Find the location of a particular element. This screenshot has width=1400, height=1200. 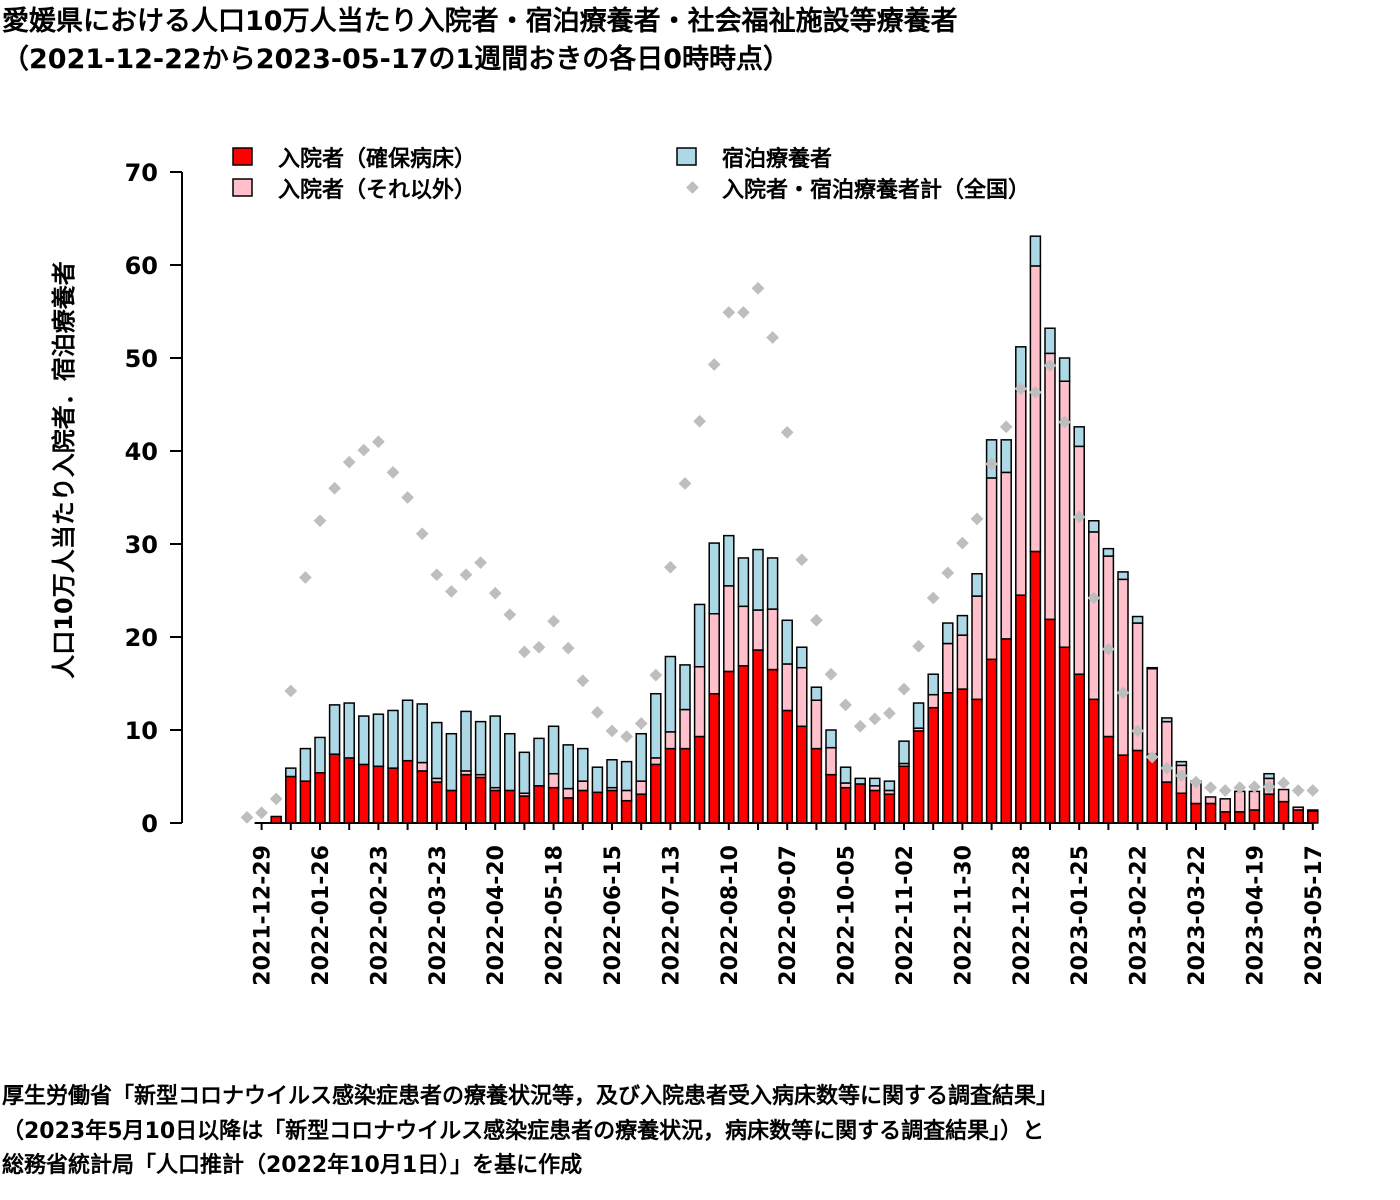

legend: 入院者（確保病床） 入院者（それ以外） 宿泊療養者 入院者・宿泊療養者計（全国） is located at coordinates (631, 174).